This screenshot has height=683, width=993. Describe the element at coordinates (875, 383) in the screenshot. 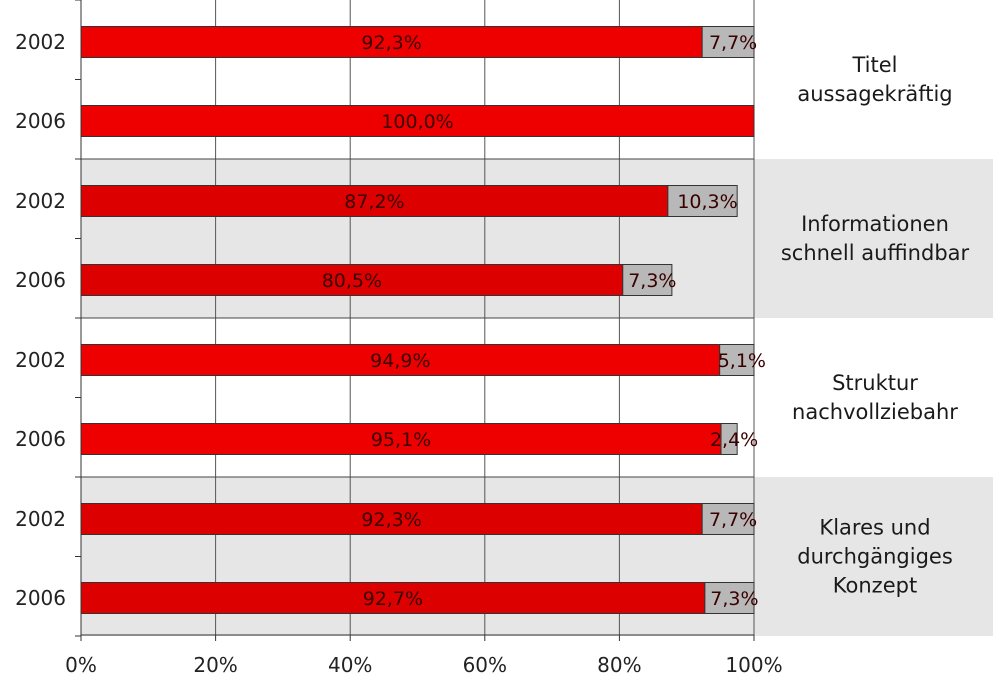

I see `category-label: Struktur` at that location.